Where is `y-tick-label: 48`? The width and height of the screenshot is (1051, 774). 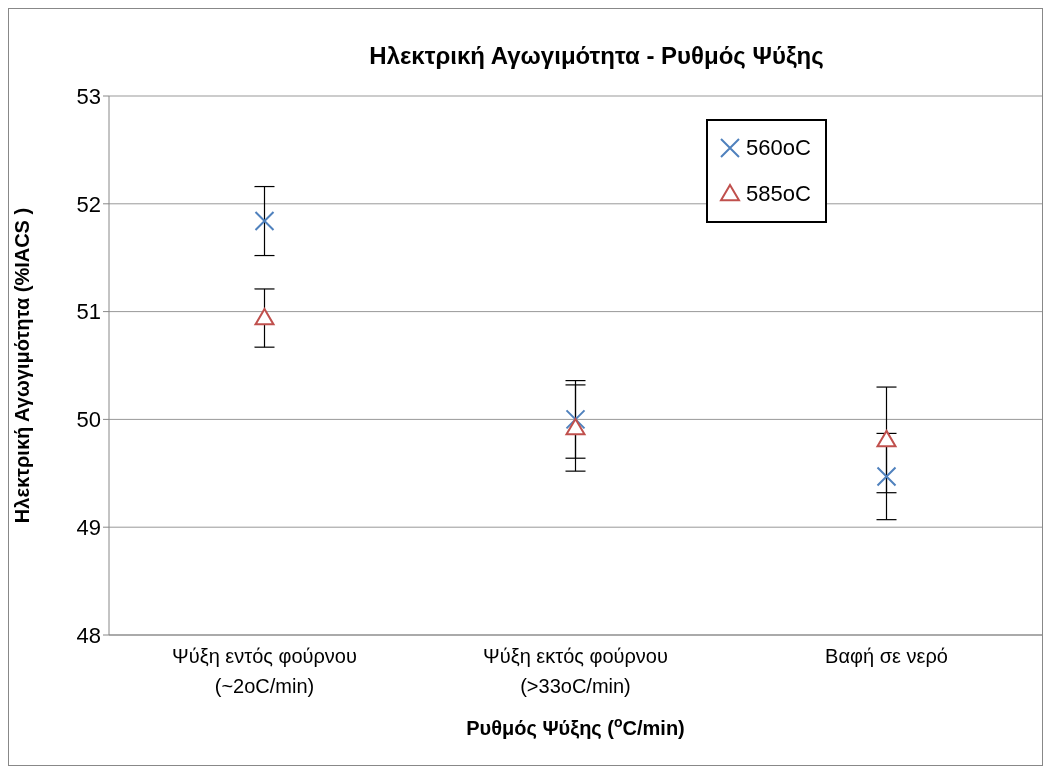
y-tick-label: 48 is located at coordinates (88, 635).